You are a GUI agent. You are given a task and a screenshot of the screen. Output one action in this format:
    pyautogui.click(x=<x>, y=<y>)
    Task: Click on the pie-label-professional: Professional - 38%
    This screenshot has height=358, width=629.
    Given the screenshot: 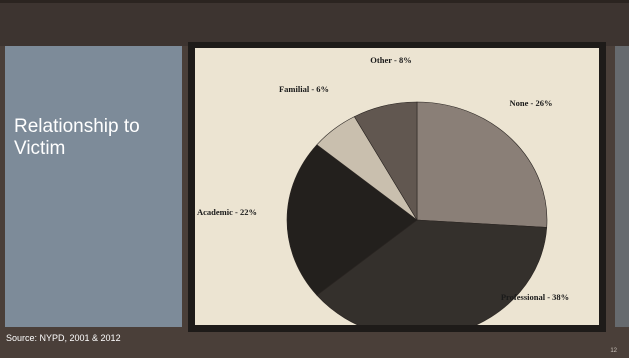 What is the action you would take?
    pyautogui.click(x=535, y=297)
    